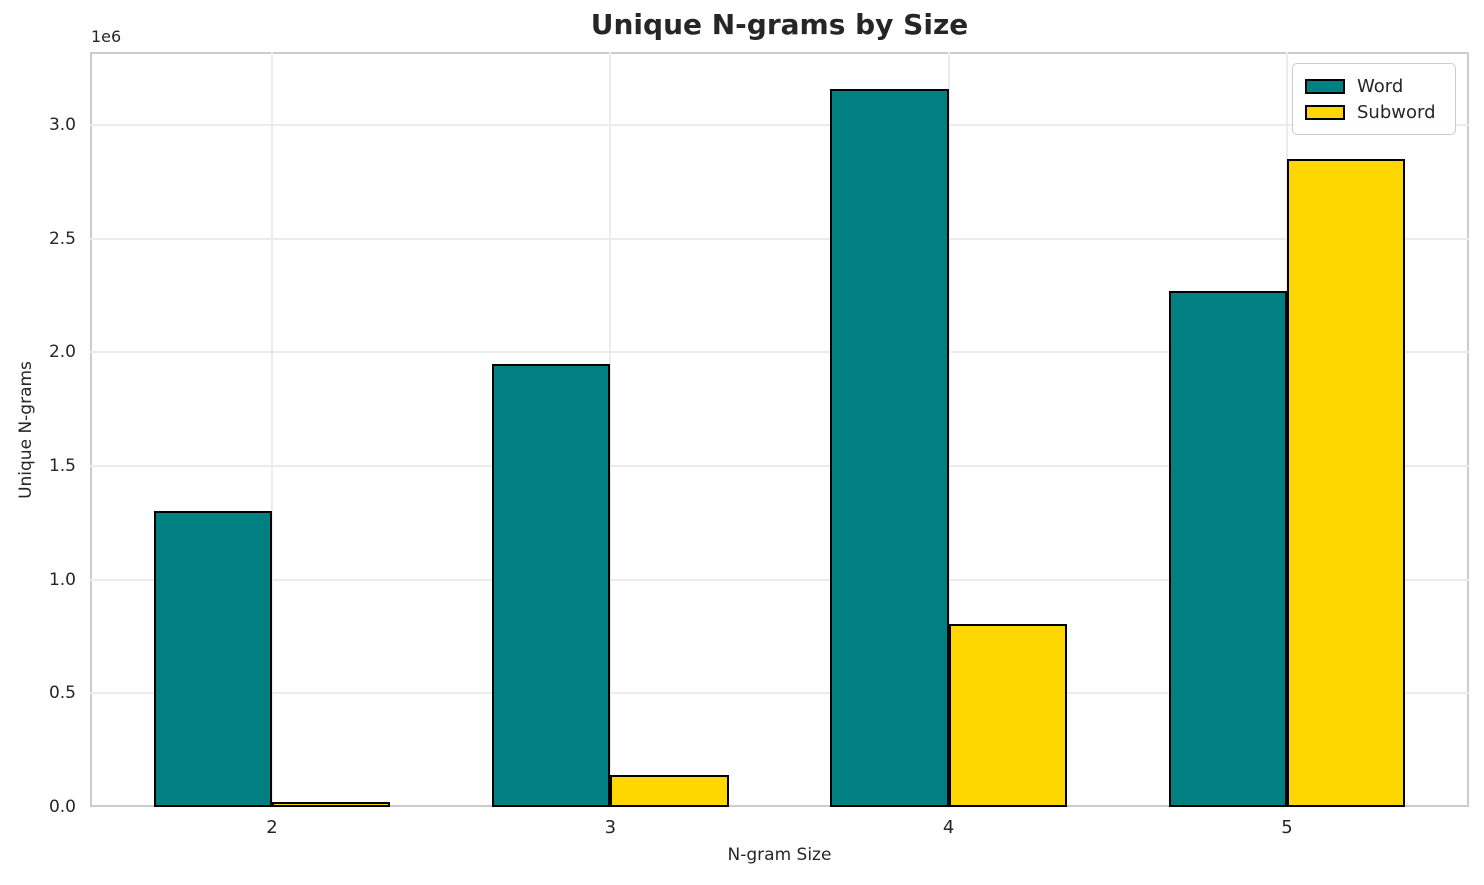 Image resolution: width=1484 pixels, height=885 pixels. I want to click on x-tick-label: 5, so click(1287, 827).